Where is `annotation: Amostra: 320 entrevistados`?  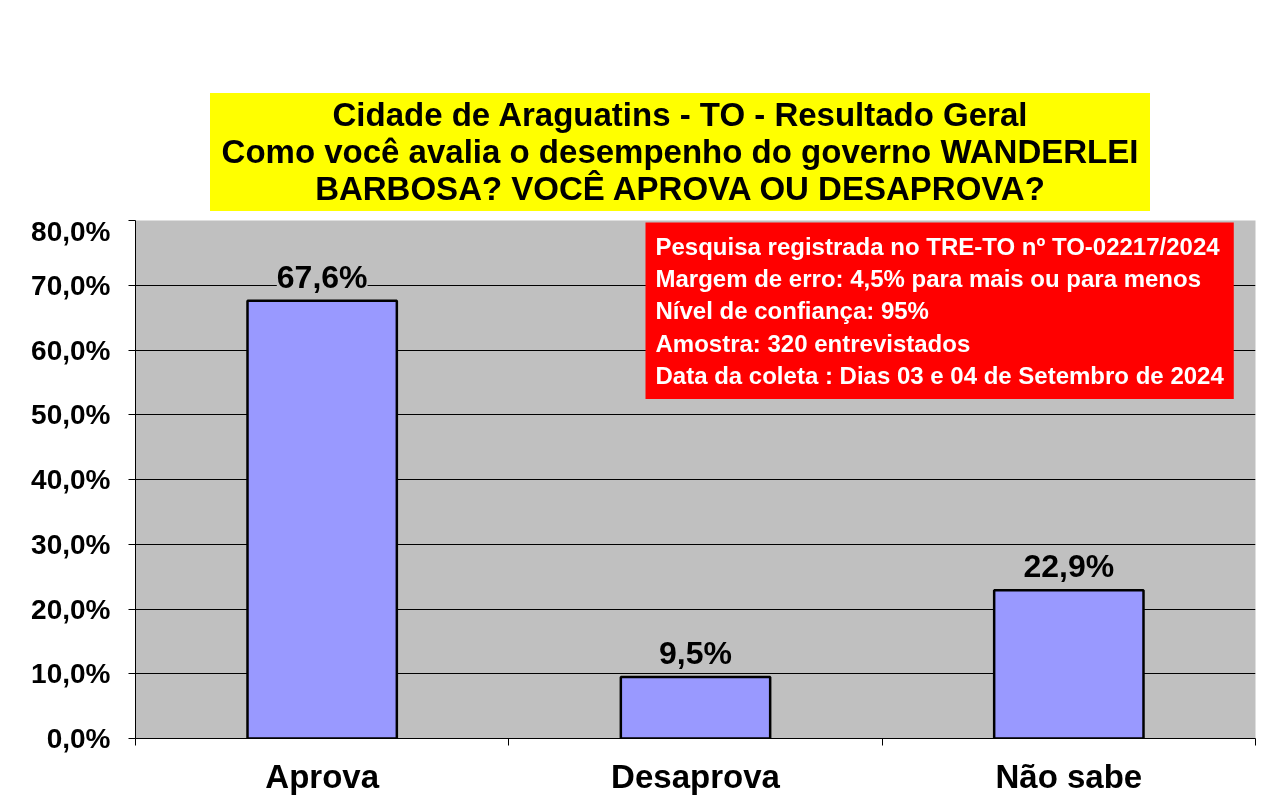 annotation: Amostra: 320 entrevistados is located at coordinates (813, 343).